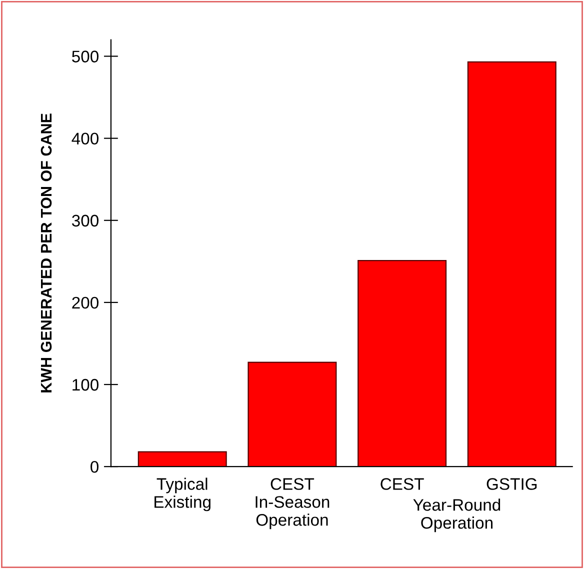 The height and width of the screenshot is (569, 584). Describe the element at coordinates (85, 302) in the screenshot. I see `y-tick-label: 200` at that location.